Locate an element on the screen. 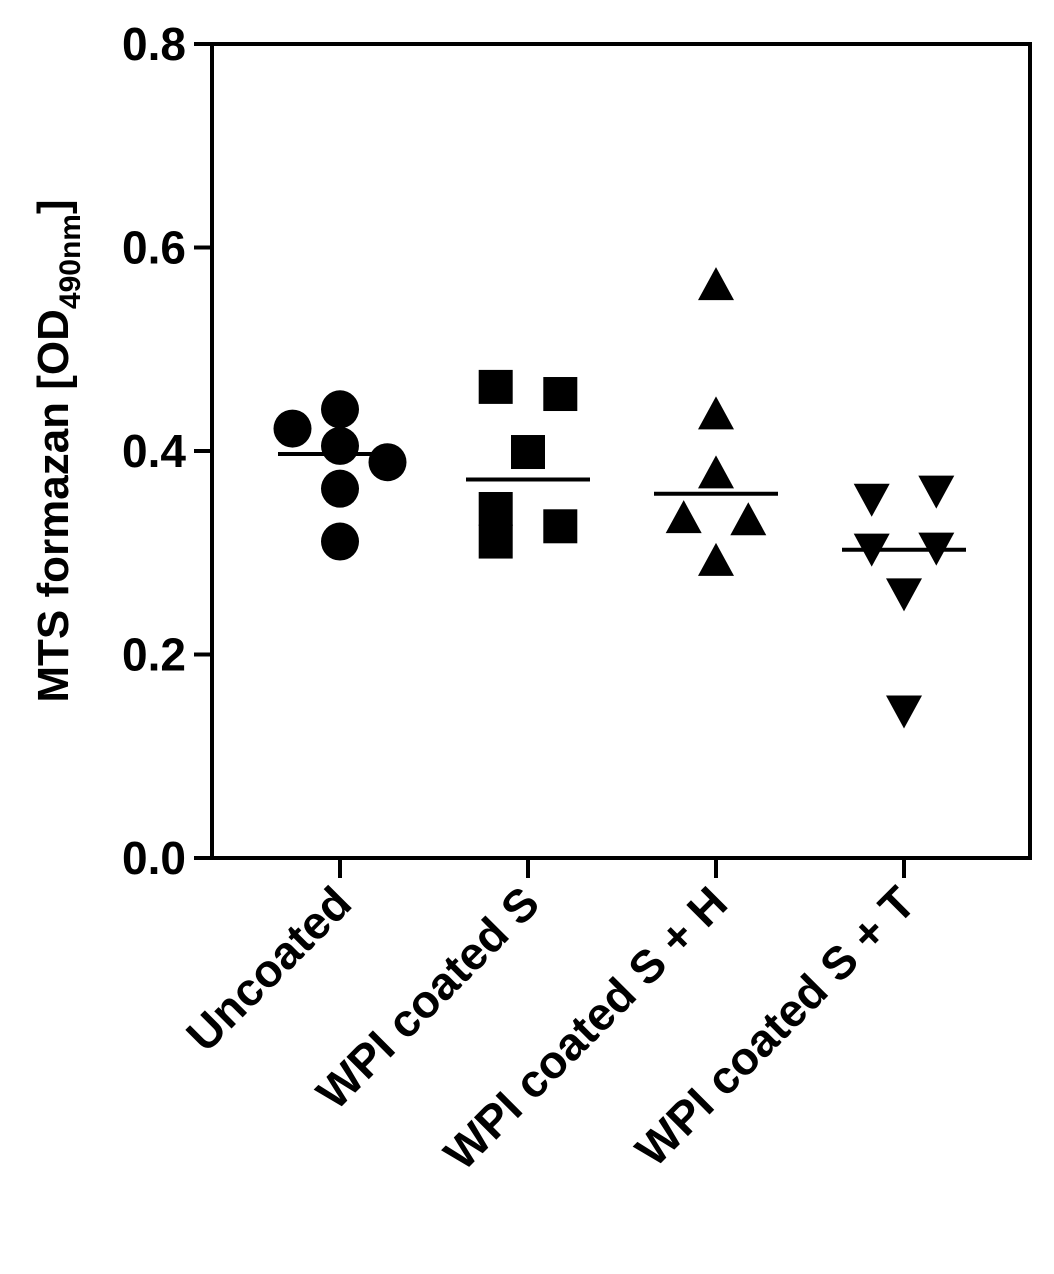 The image size is (1054, 1274). y-axis-title-main: MTS formazan [OD is located at coordinates (53, 506).